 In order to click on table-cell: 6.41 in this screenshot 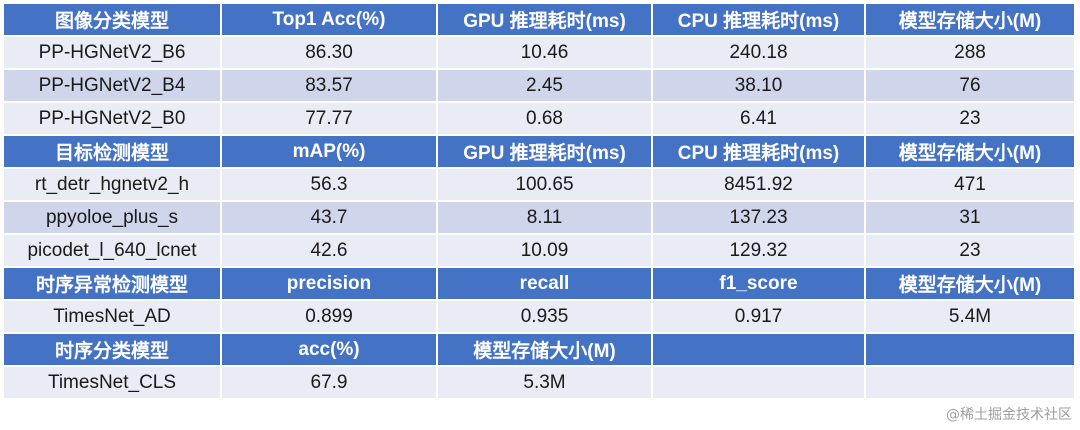, I will do `click(758, 118)`.